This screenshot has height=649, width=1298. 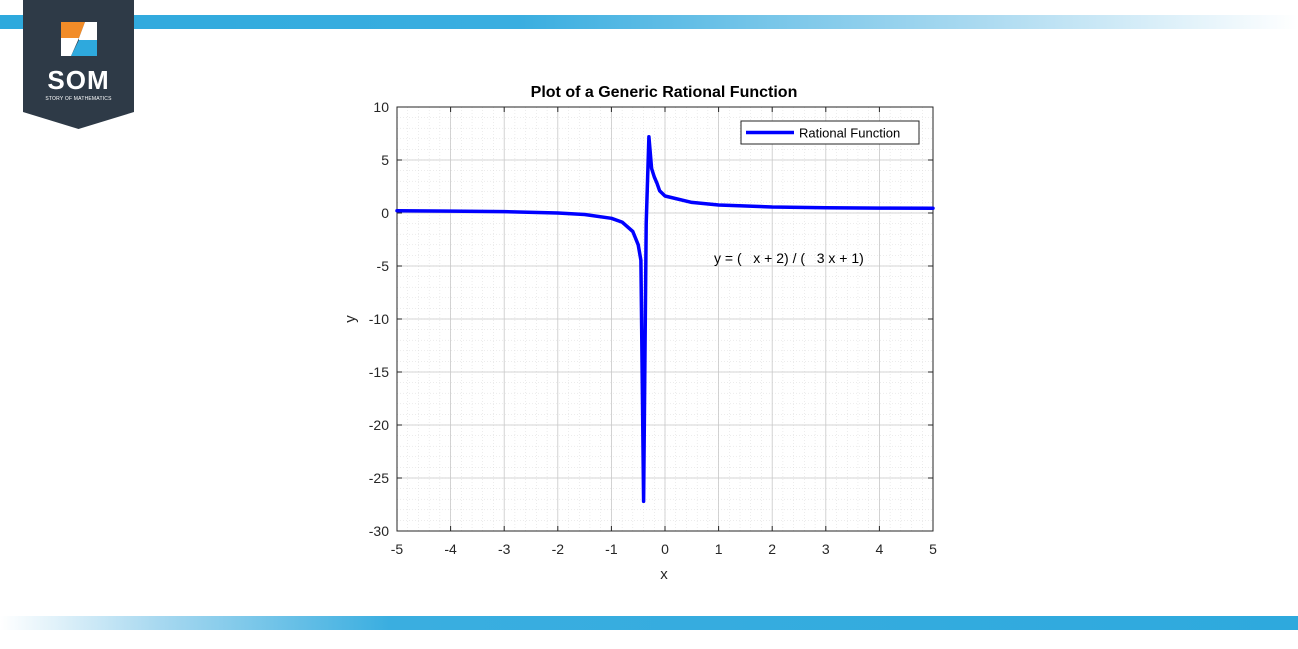 I want to click on x-tick-label: -5, so click(x=397, y=549).